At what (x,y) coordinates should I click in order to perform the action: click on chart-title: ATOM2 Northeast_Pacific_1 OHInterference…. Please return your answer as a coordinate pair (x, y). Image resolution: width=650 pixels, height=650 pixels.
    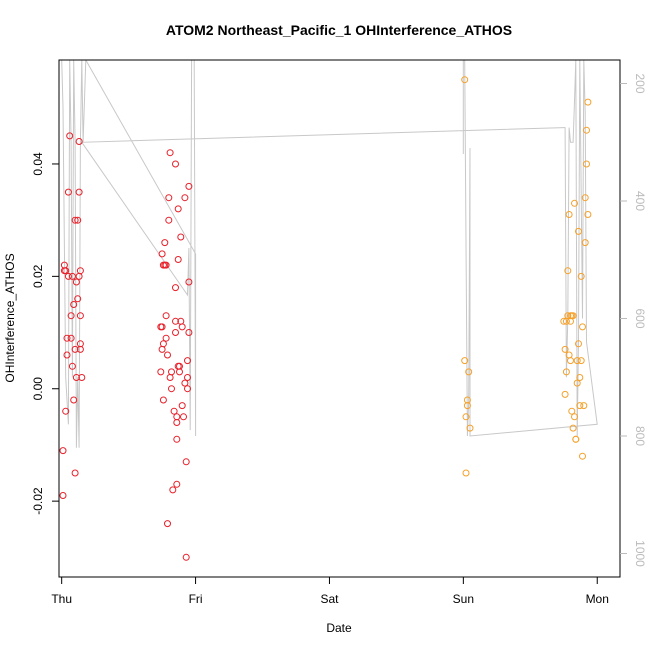
    Looking at the image, I should click on (339, 30).